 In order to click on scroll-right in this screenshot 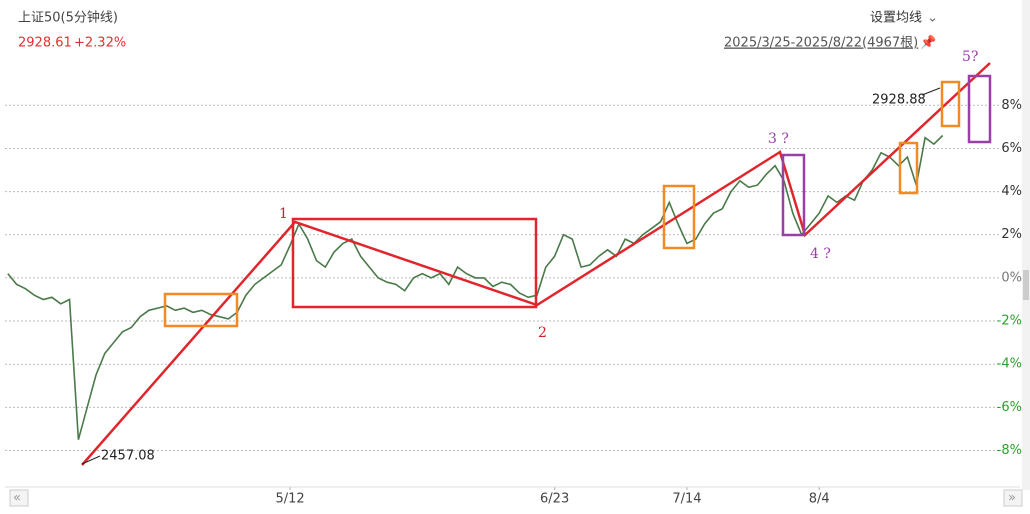, I will do `click(1013, 498)`.